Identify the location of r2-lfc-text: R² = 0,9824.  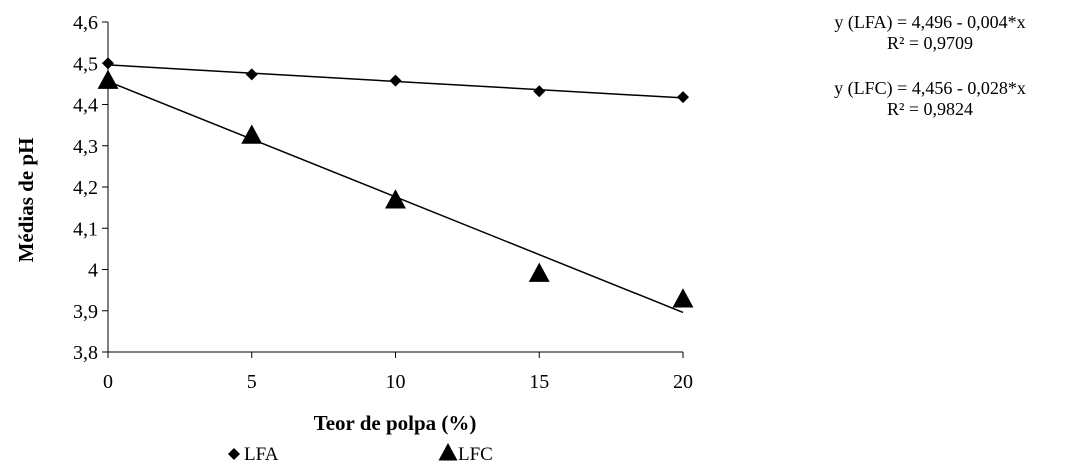
(930, 109).